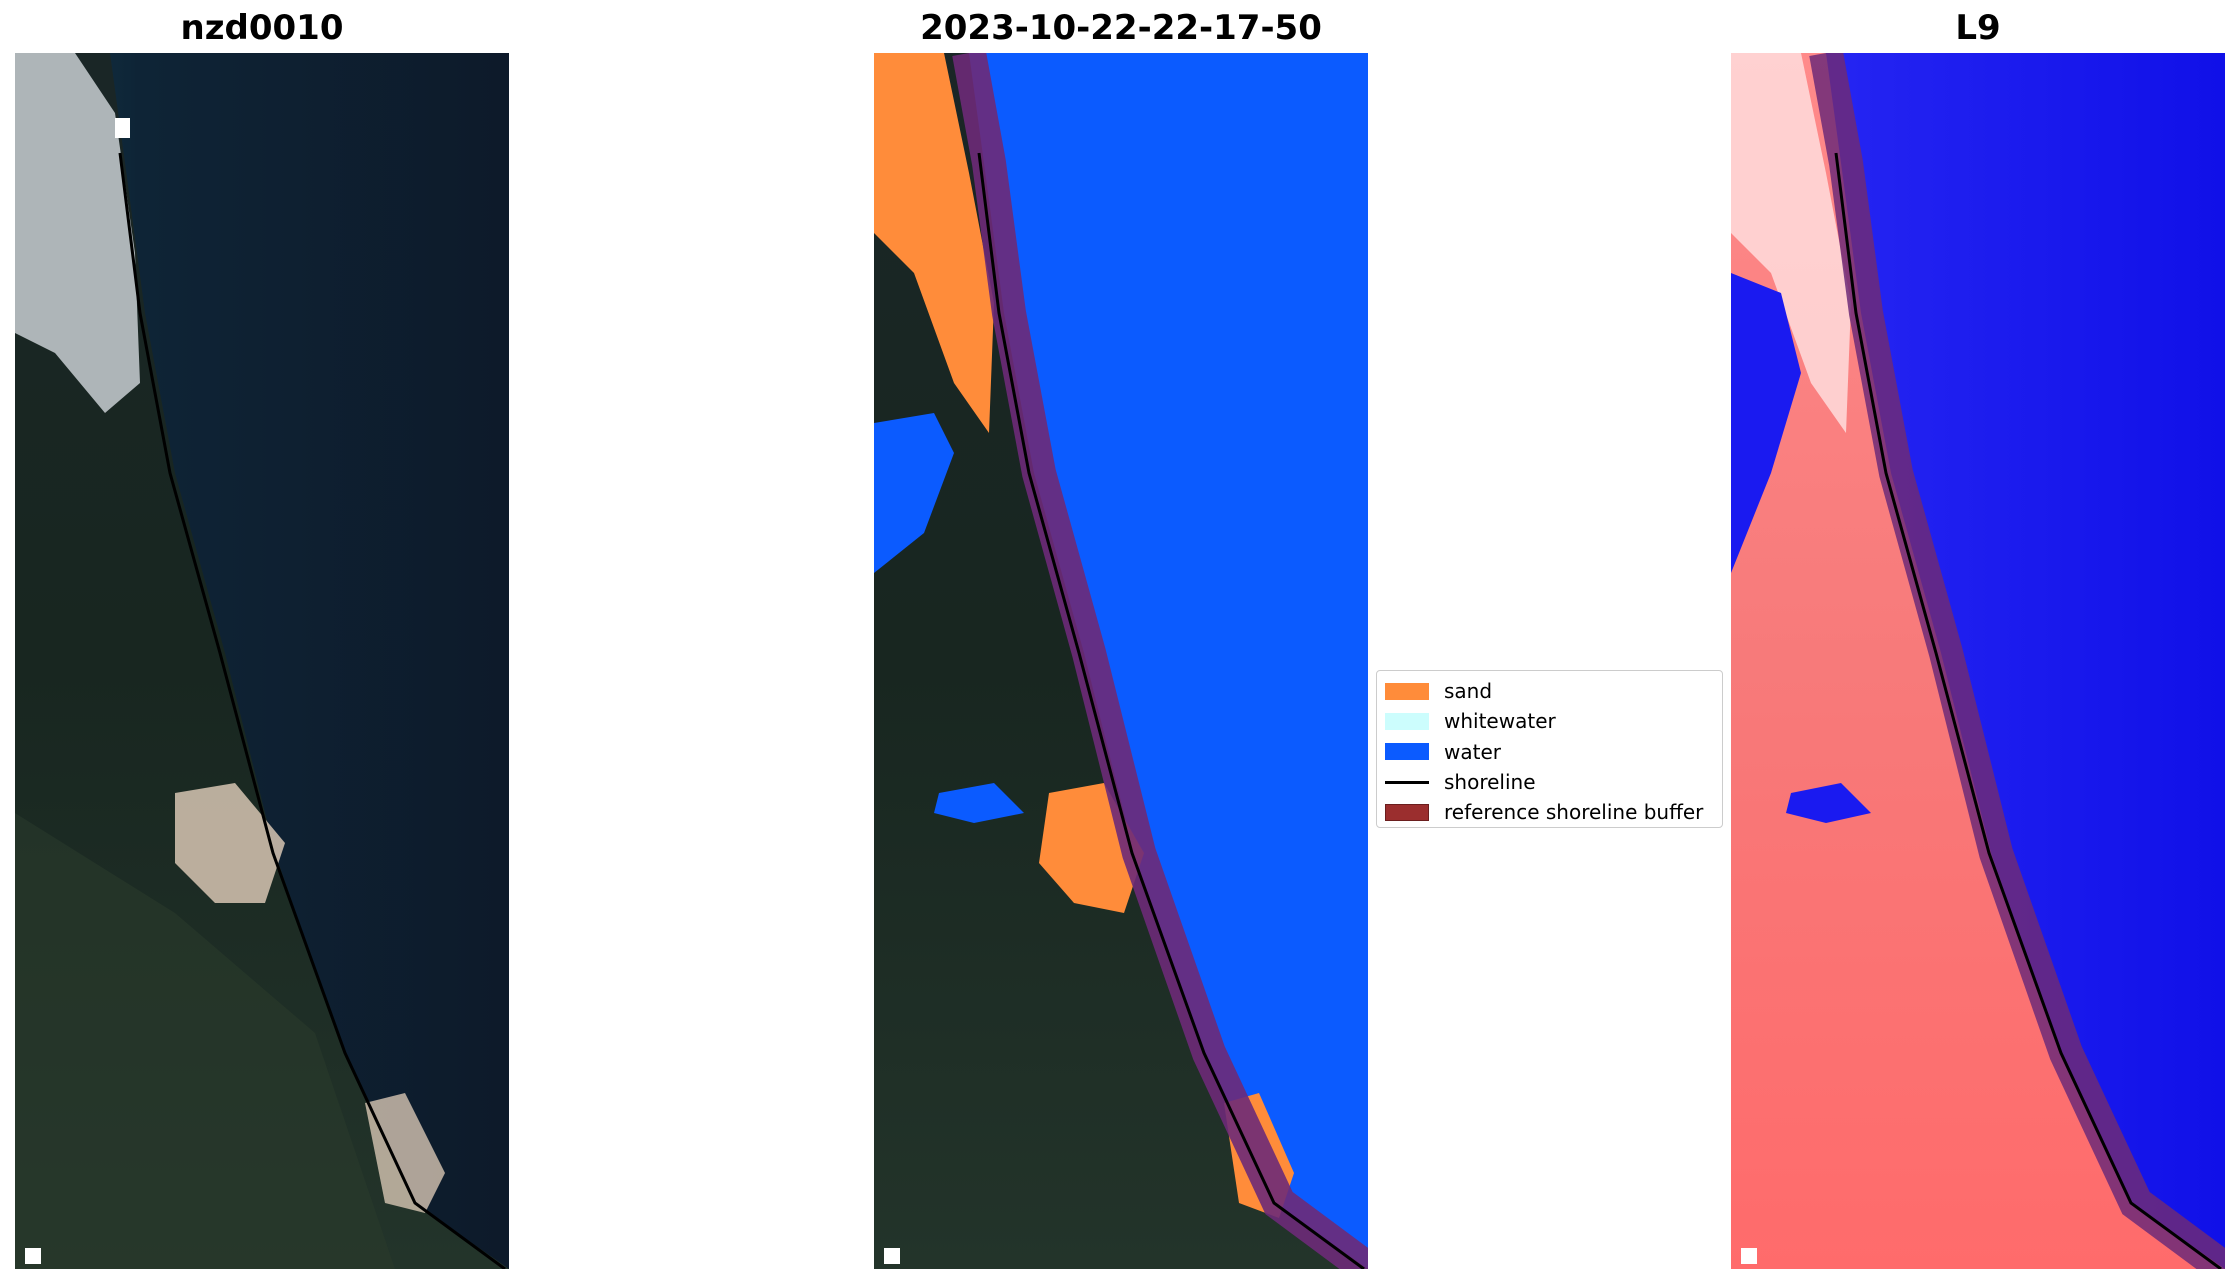 This screenshot has height=1283, width=2237. Describe the element at coordinates (1549, 691) in the screenshot. I see `legend-item-sand: sand` at that location.